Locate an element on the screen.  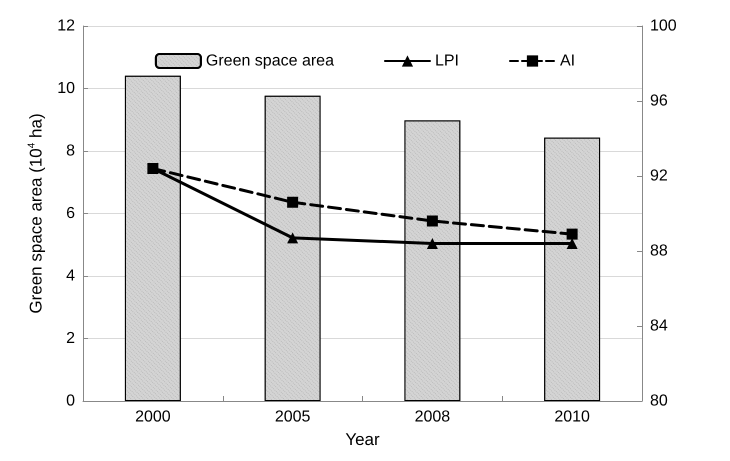
y-tick-label: 6 is located at coordinates (71, 213).